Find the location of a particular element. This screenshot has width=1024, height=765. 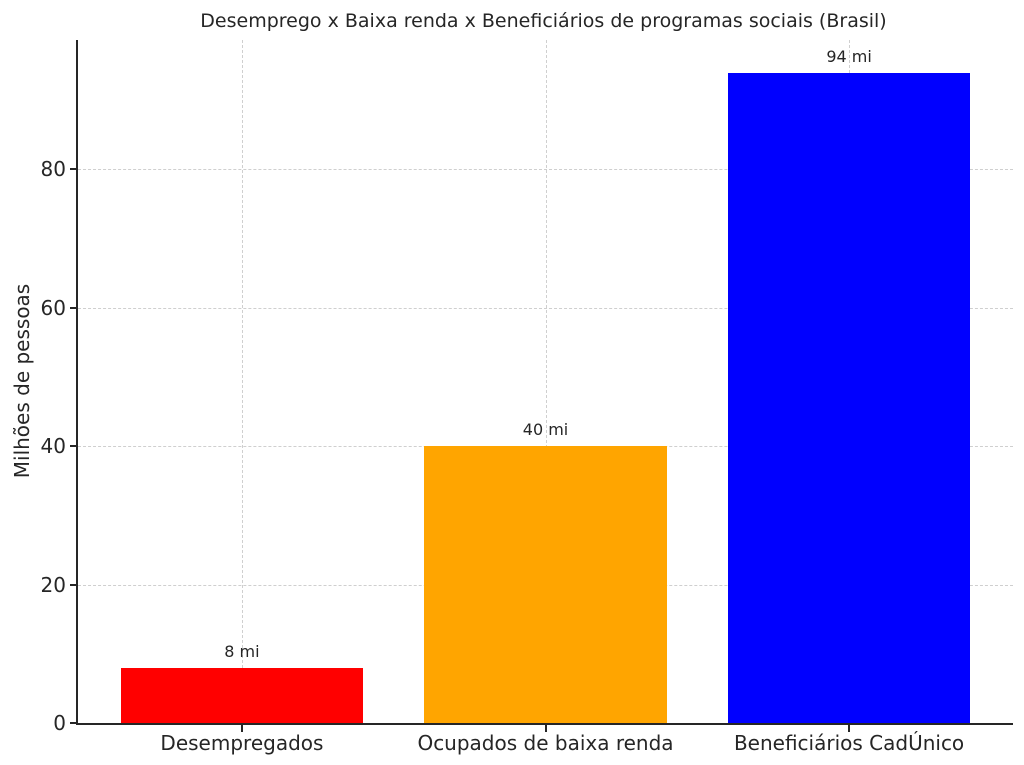

y-axis-label: Milhões de pessoas is located at coordinates (22, 381).